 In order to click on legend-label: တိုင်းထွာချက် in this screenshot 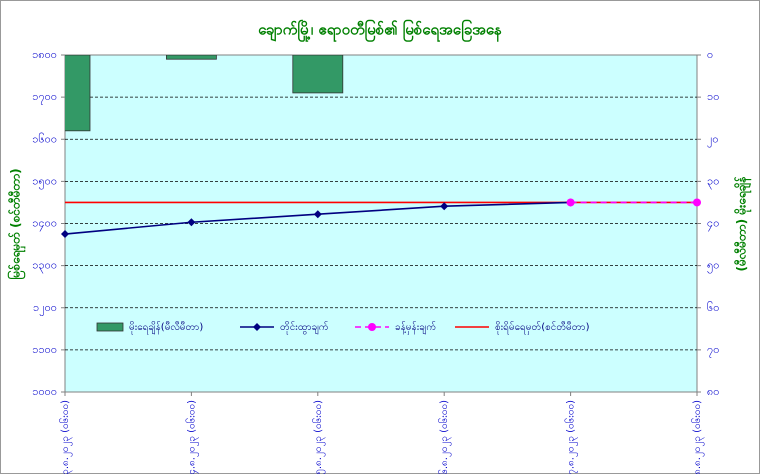, I will do `click(304, 327)`.